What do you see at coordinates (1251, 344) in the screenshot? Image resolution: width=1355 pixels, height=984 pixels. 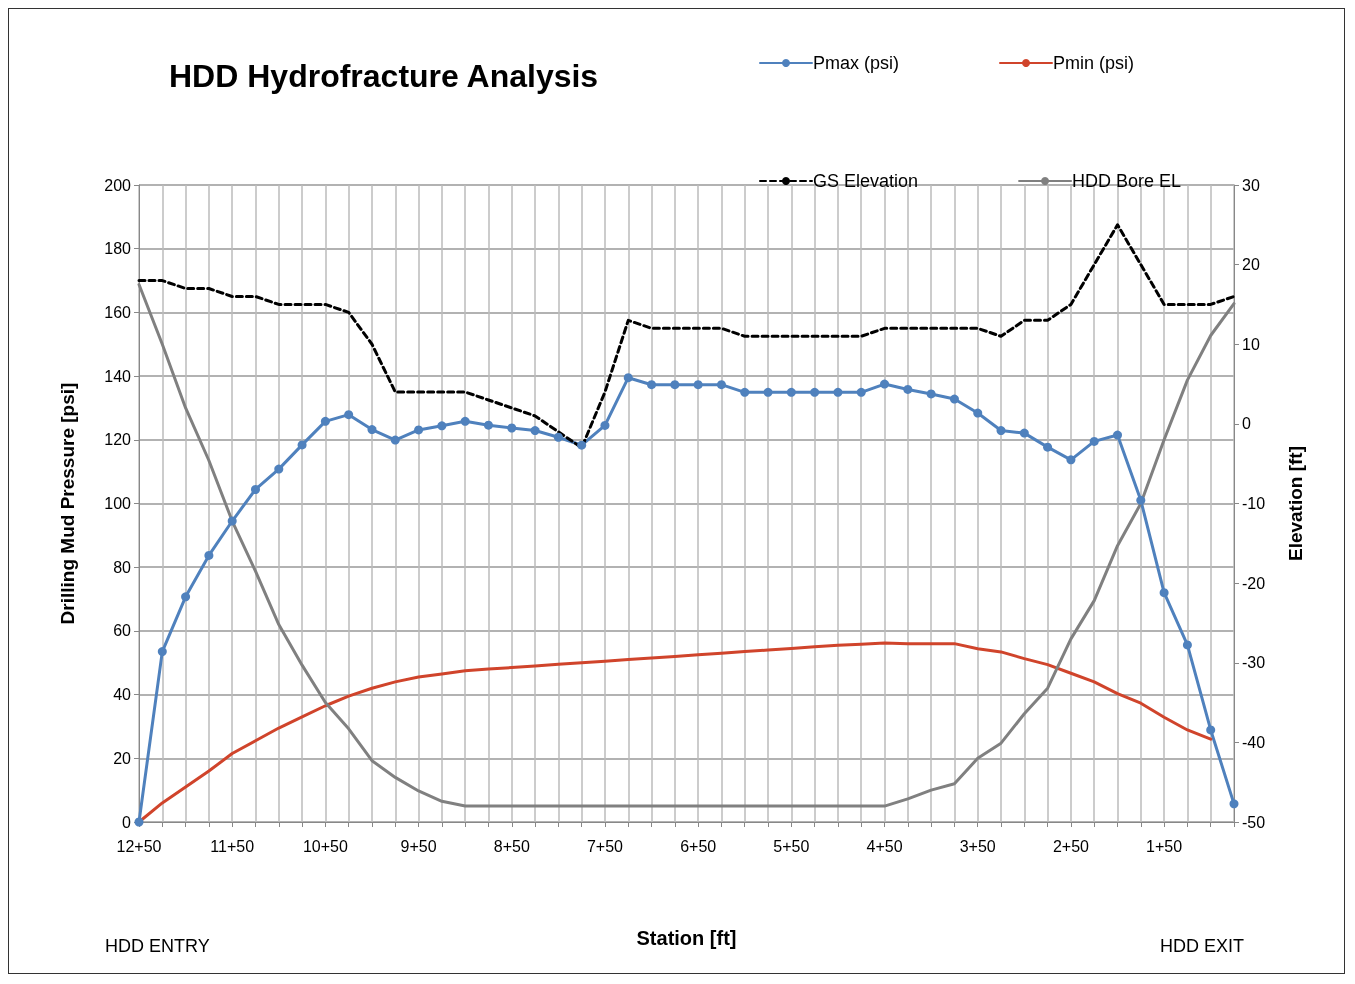 I see `y2-tick-label: 10` at bounding box center [1251, 344].